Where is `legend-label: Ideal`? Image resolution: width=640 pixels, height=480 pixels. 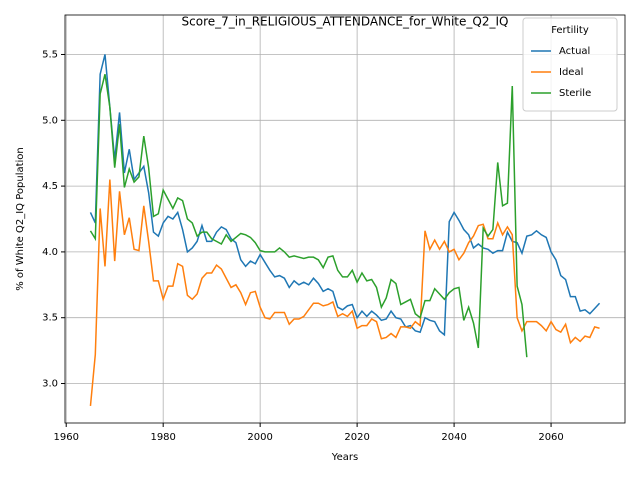
legend-label: Ideal is located at coordinates (571, 72).